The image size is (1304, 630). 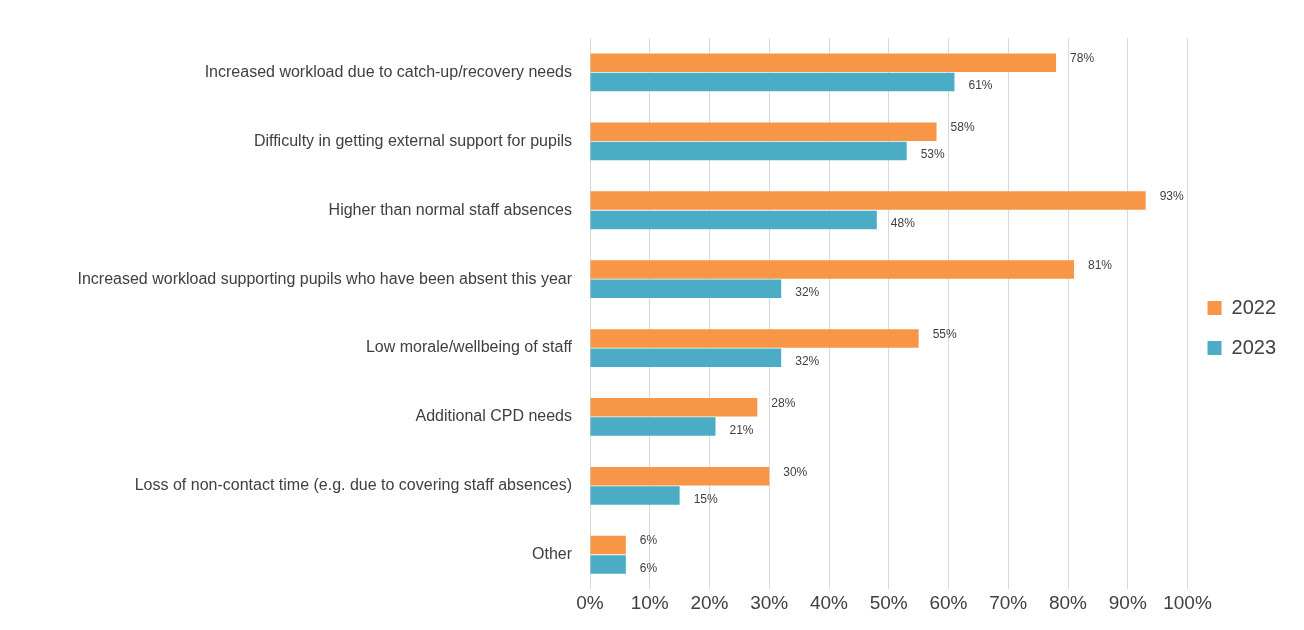 What do you see at coordinates (1100, 264) in the screenshot?
I see `data-label: 81%` at bounding box center [1100, 264].